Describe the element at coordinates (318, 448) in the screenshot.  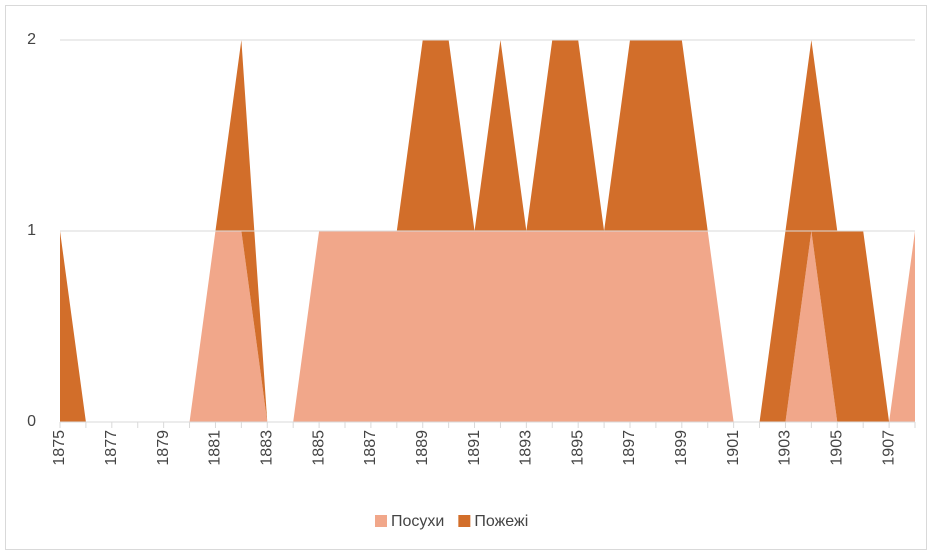
I see `x-tick-label: 1885` at that location.